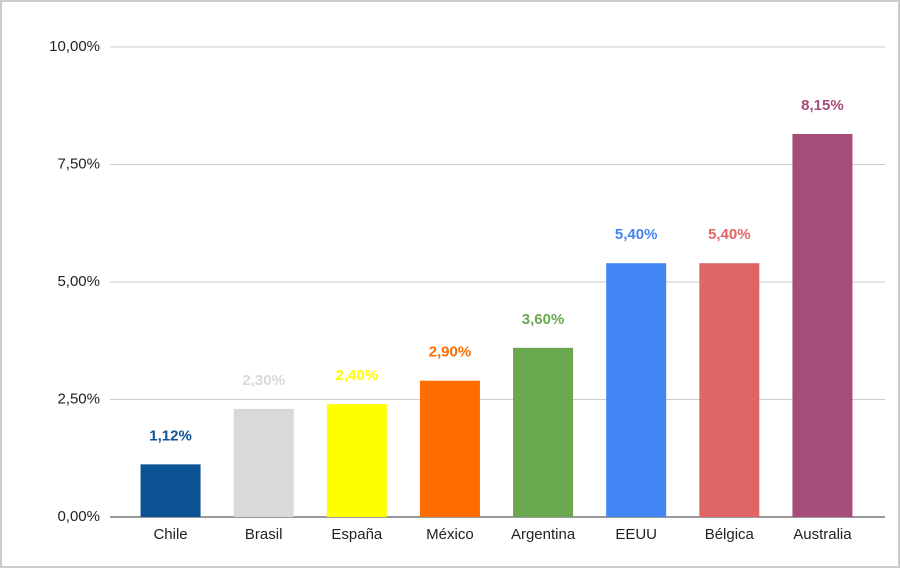  Describe the element at coordinates (822, 534) in the screenshot. I see `x-tick-label: Australia` at that location.